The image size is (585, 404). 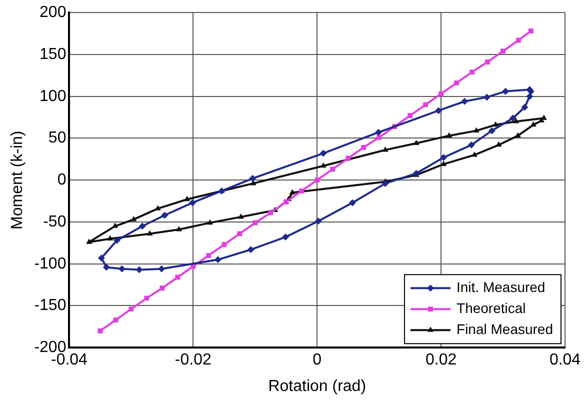 I want to click on y-tick-label: -100, so click(x=50, y=263).